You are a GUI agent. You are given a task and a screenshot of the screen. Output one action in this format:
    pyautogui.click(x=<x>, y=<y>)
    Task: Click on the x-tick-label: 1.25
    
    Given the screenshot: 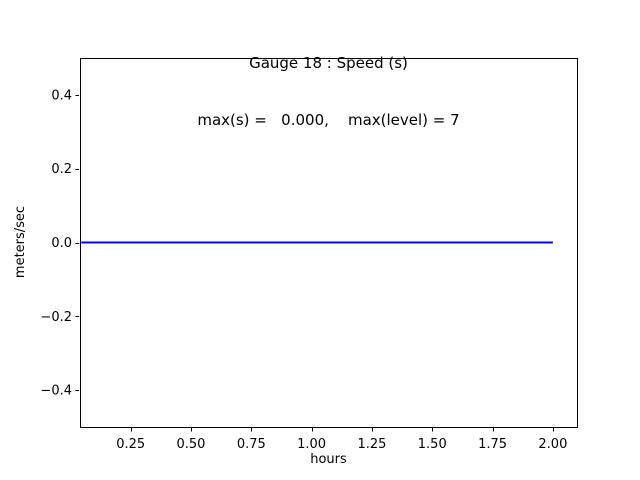 What is the action you would take?
    pyautogui.click(x=371, y=444)
    